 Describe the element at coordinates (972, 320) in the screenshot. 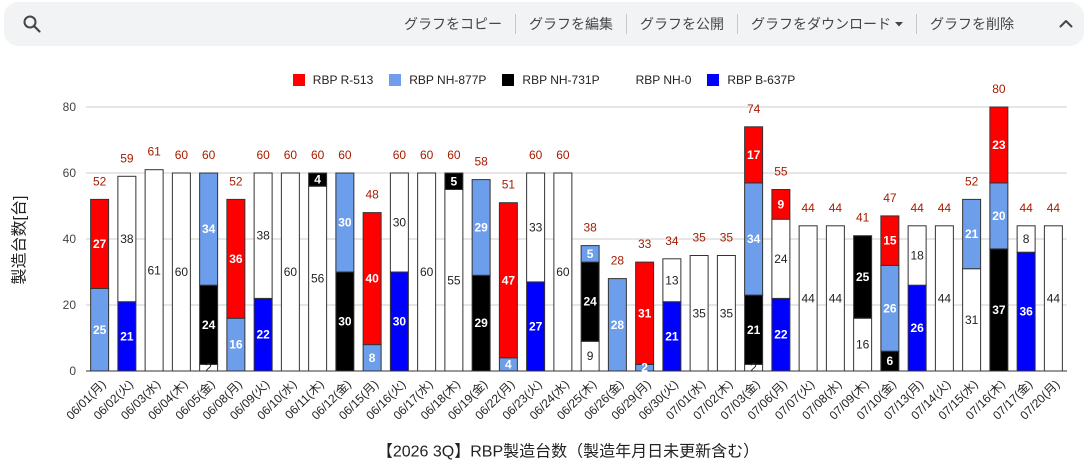

I see `segment-value-label: 31` at that location.